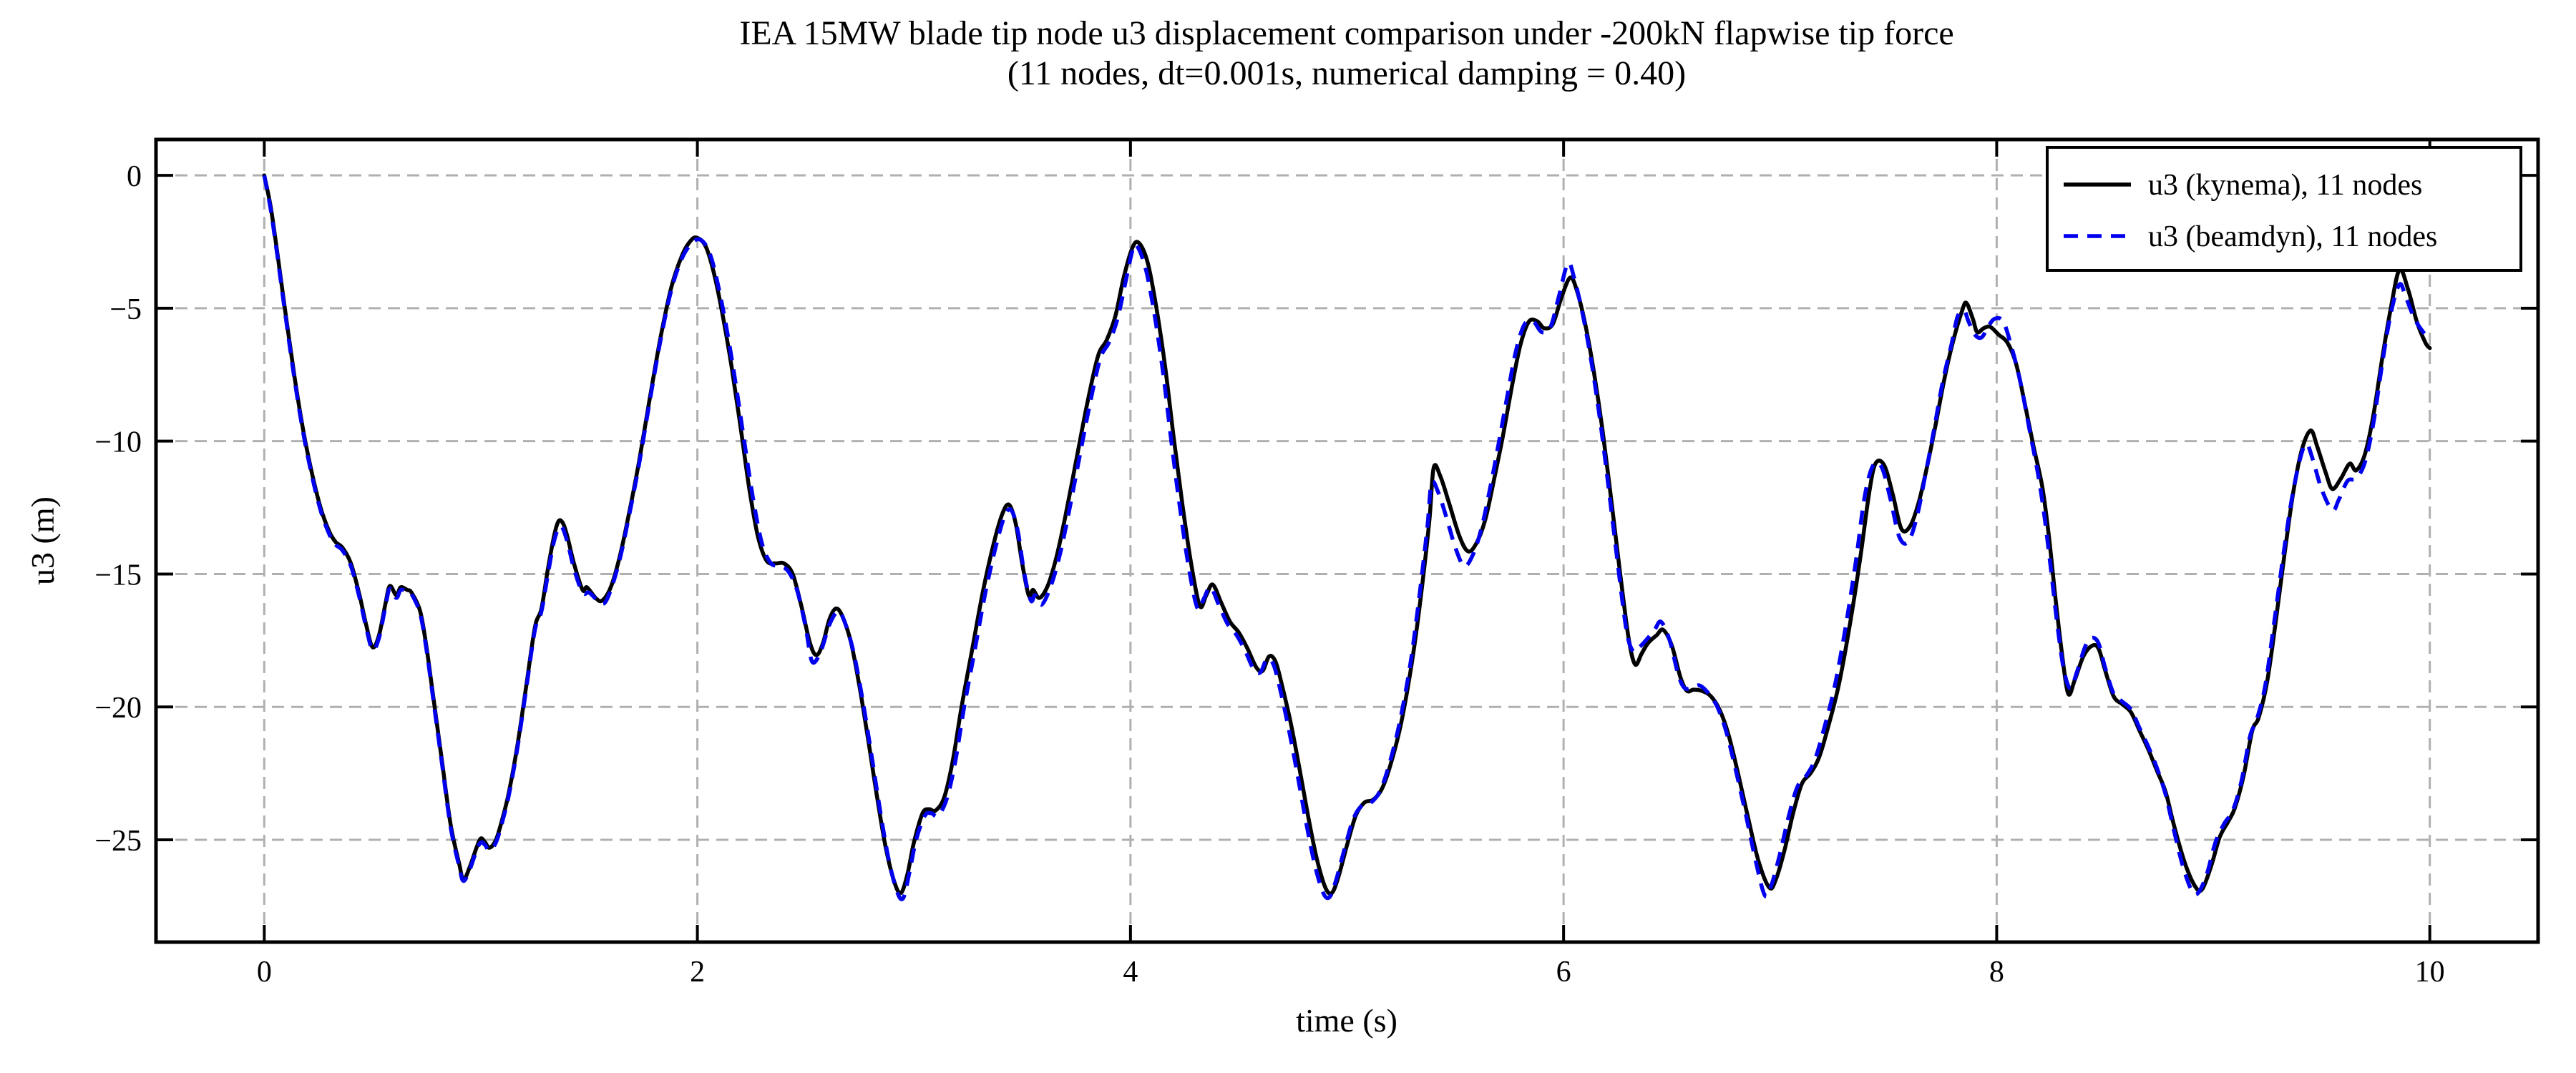  Describe the element at coordinates (2430, 972) in the screenshot. I see `x-tick-label: 10` at that location.